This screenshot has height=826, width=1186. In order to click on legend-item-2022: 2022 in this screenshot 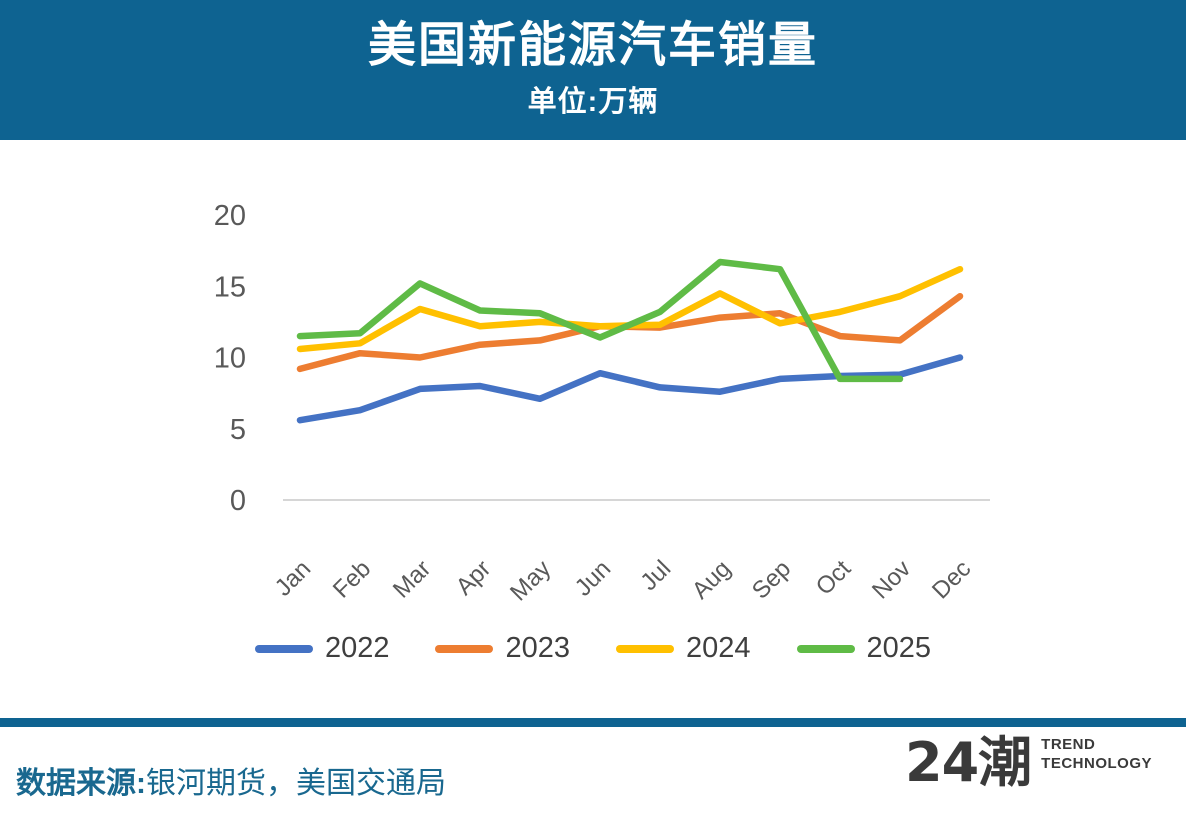, I will do `click(322, 648)`.